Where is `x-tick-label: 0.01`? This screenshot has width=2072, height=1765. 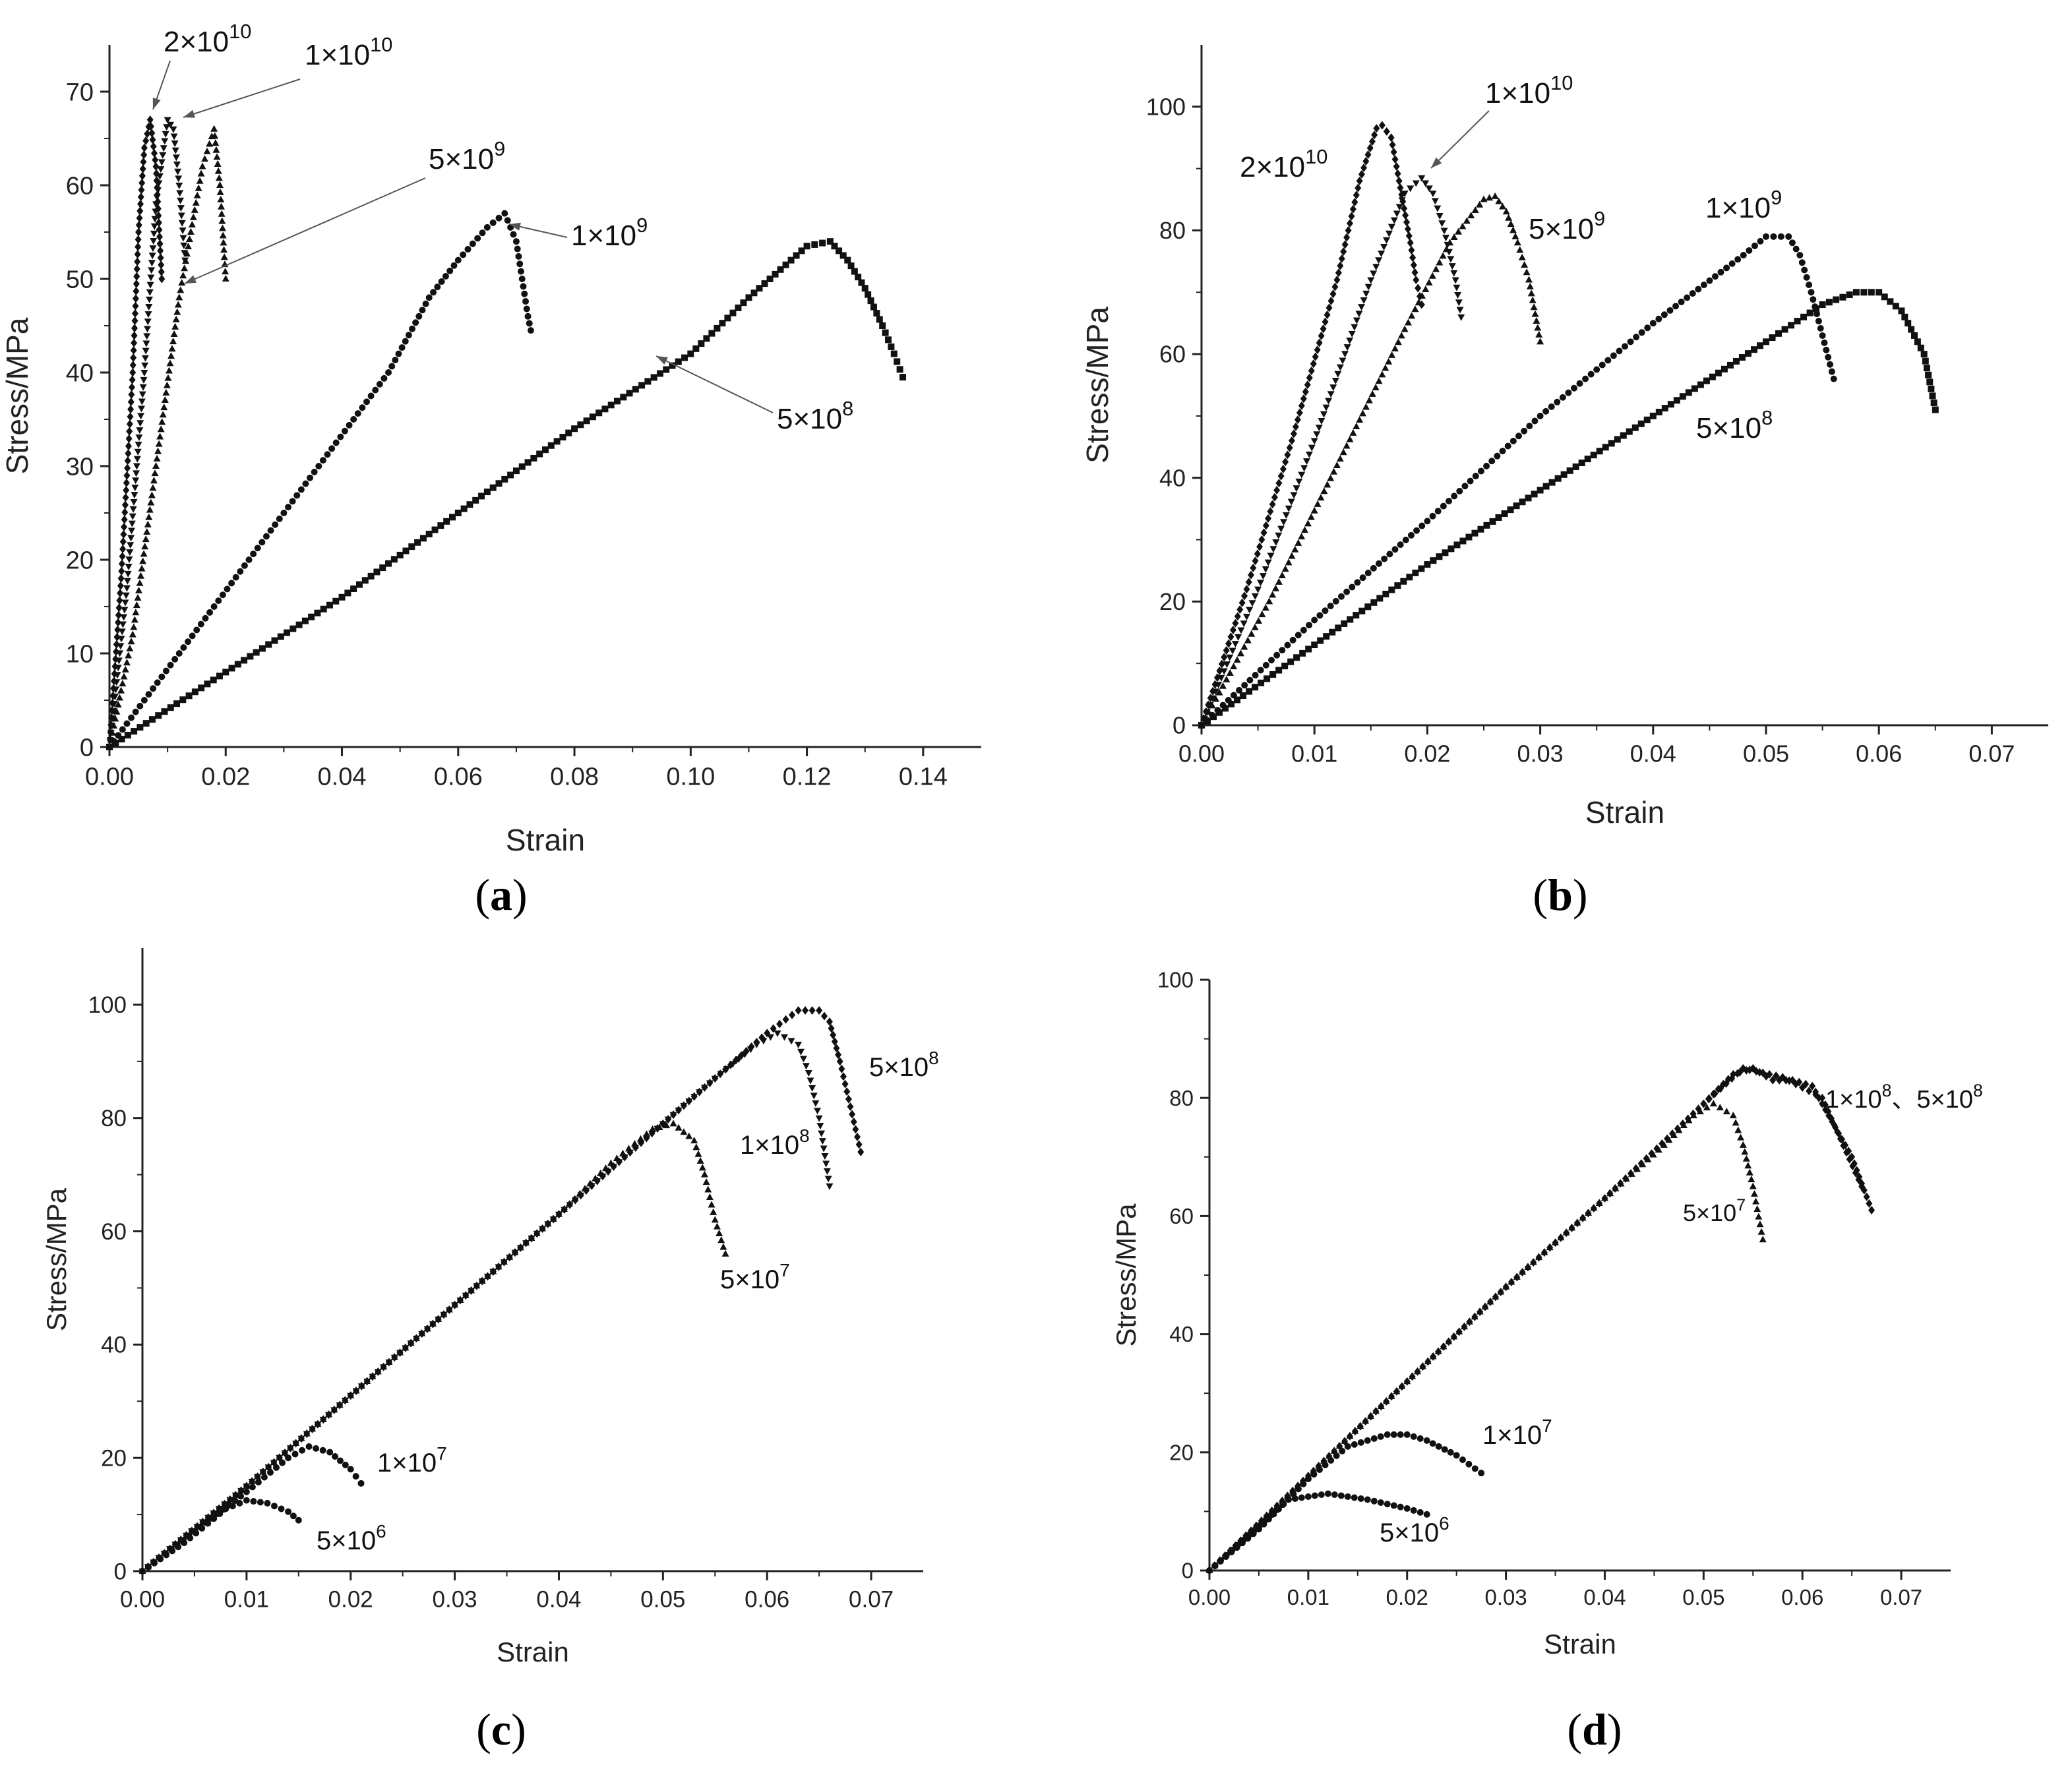 x-tick-label: 0.01 is located at coordinates (246, 1599).